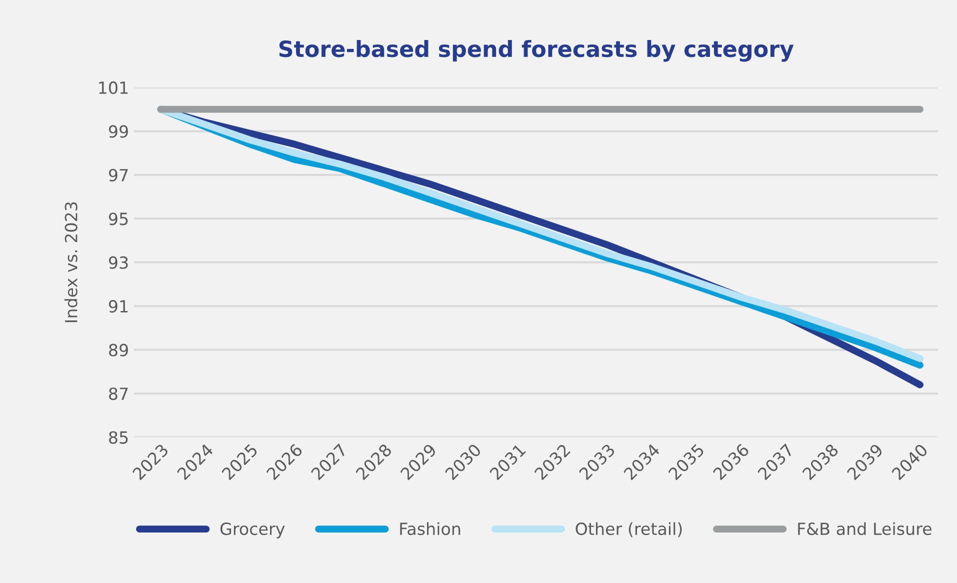 This screenshot has height=583, width=957. What do you see at coordinates (118, 175) in the screenshot?
I see `y-tick-label: 97` at bounding box center [118, 175].